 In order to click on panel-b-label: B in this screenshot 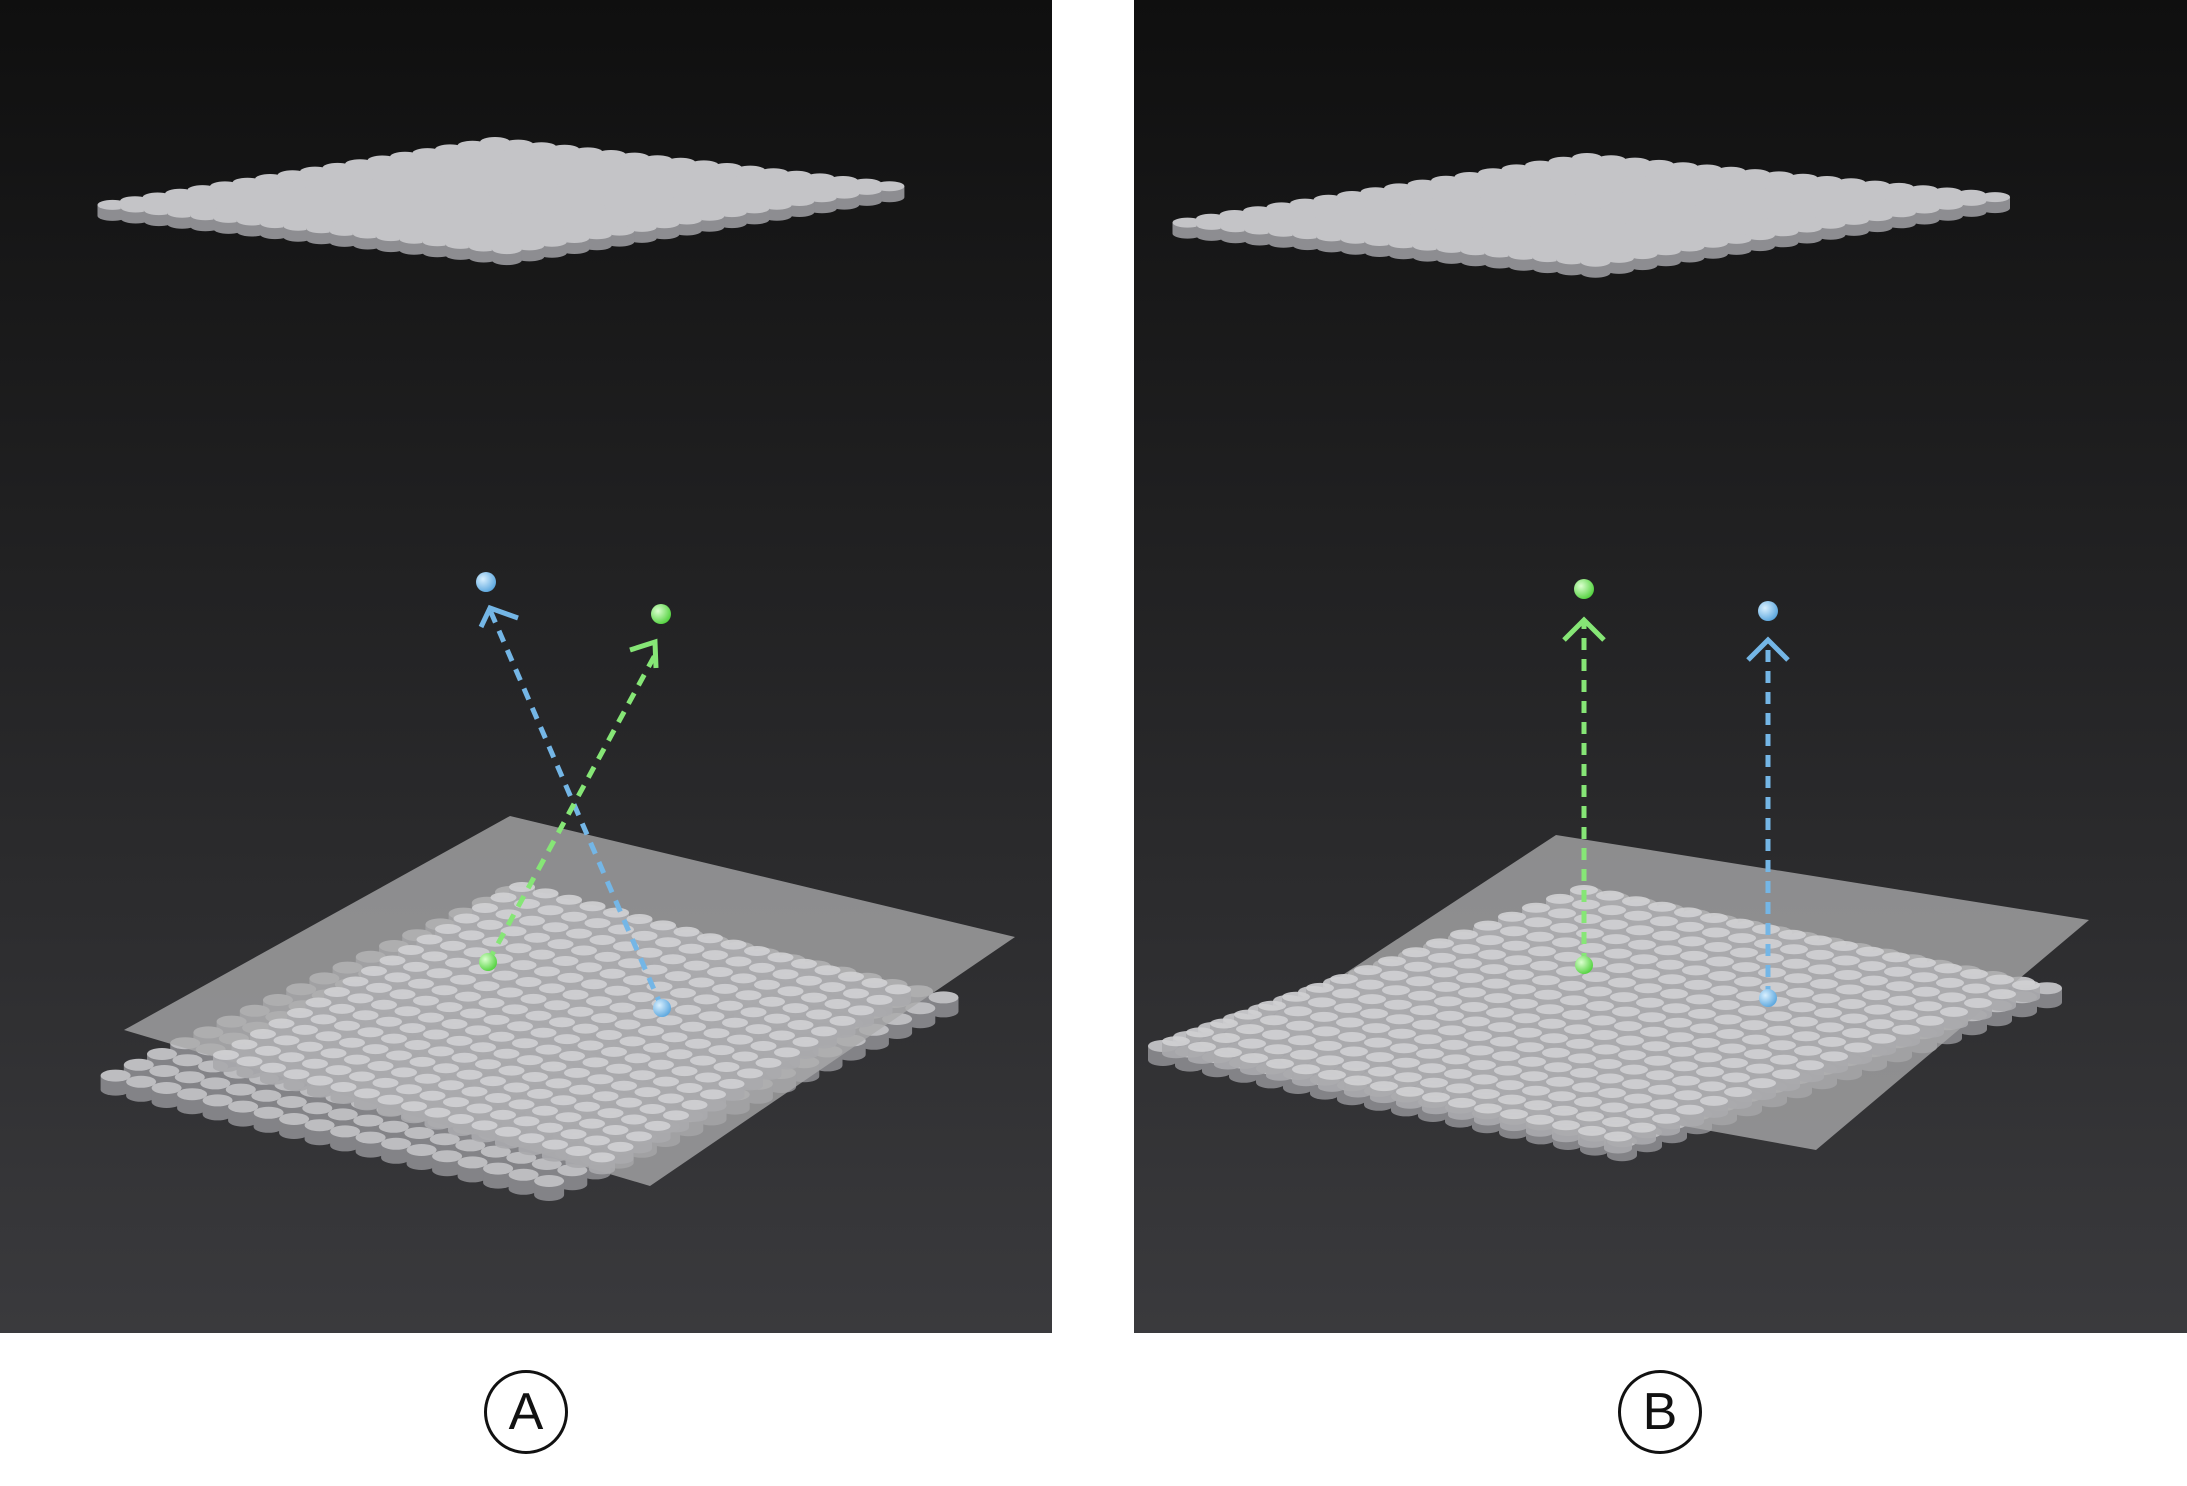, I will do `click(1660, 1412)`.